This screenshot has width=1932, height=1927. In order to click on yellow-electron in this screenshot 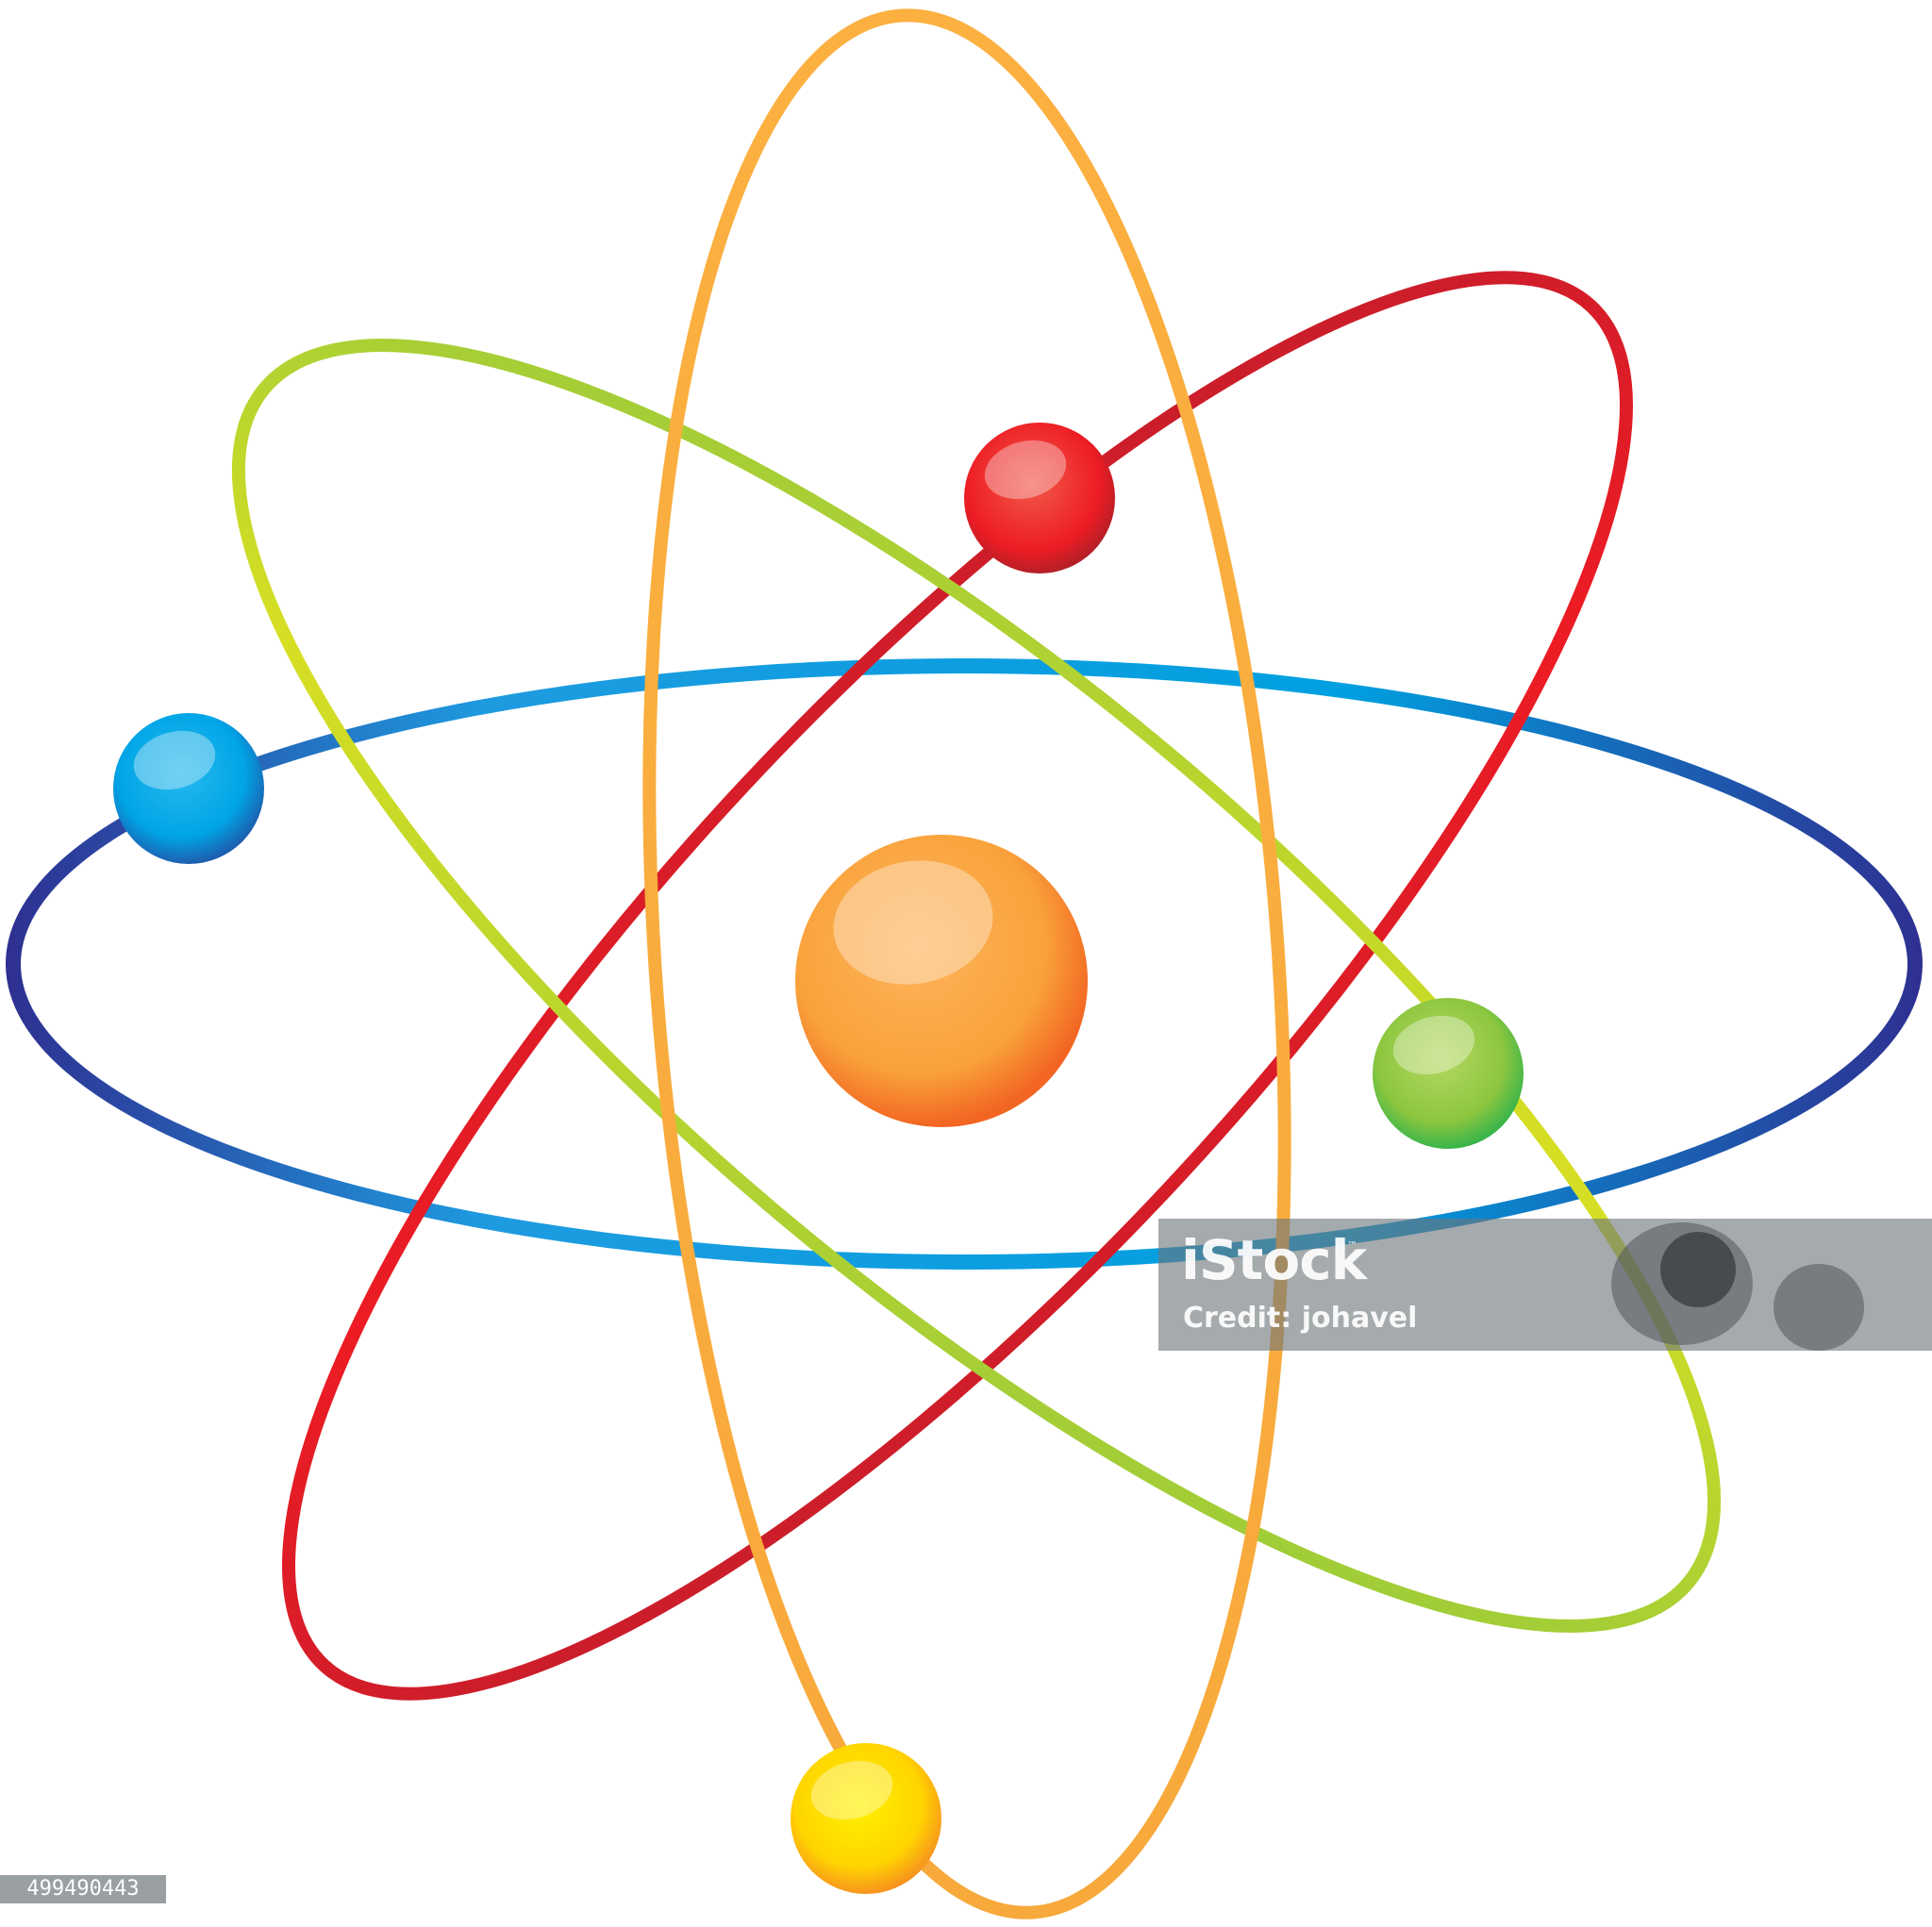, I will do `click(866, 1818)`.